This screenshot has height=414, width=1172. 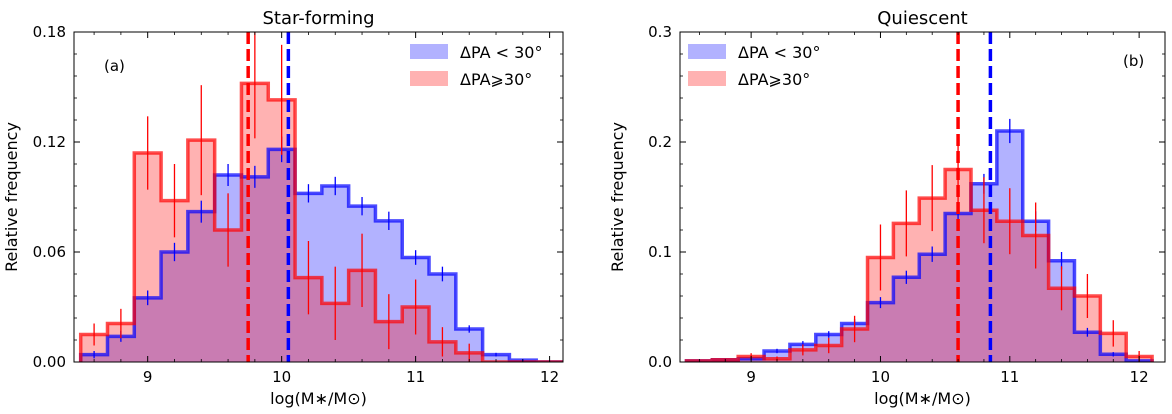 What do you see at coordinates (49, 142) in the screenshot?
I see `y-tick-label: 0.12` at bounding box center [49, 142].